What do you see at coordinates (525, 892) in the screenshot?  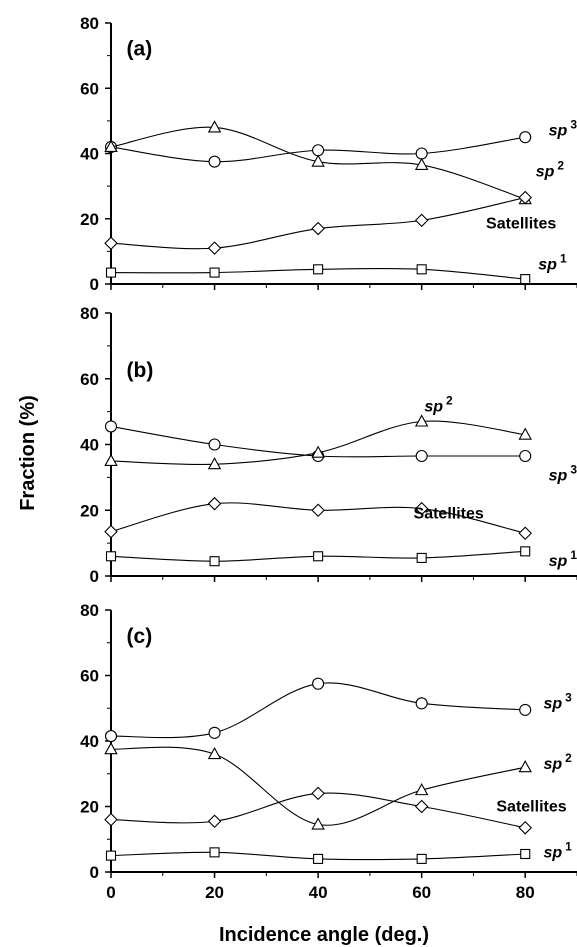 I see `x-tick-label: 80` at bounding box center [525, 892].